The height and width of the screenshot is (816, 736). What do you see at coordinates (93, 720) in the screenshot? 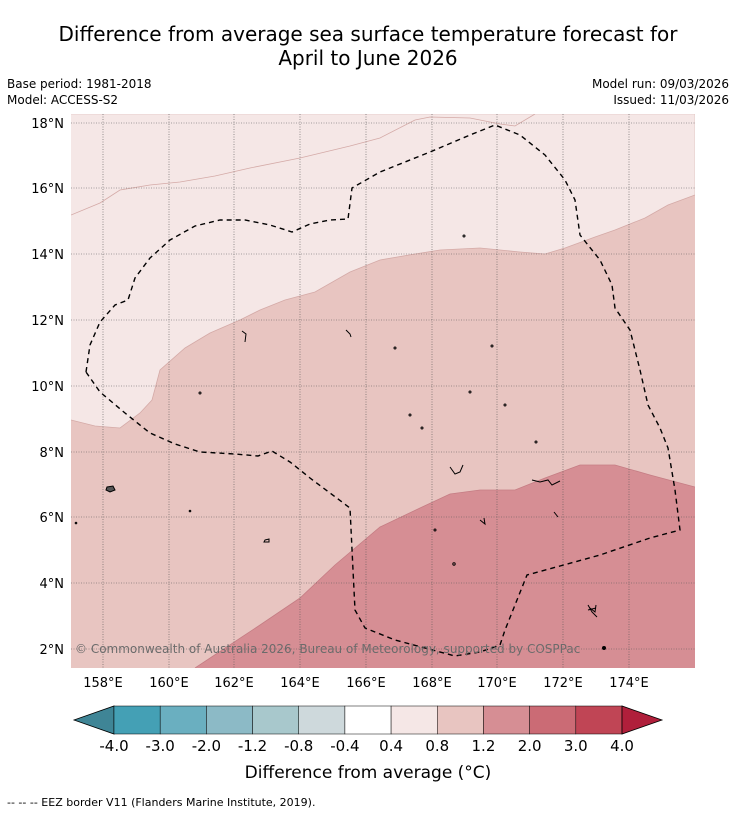
I see `colorbar-under-arrow` at bounding box center [93, 720].